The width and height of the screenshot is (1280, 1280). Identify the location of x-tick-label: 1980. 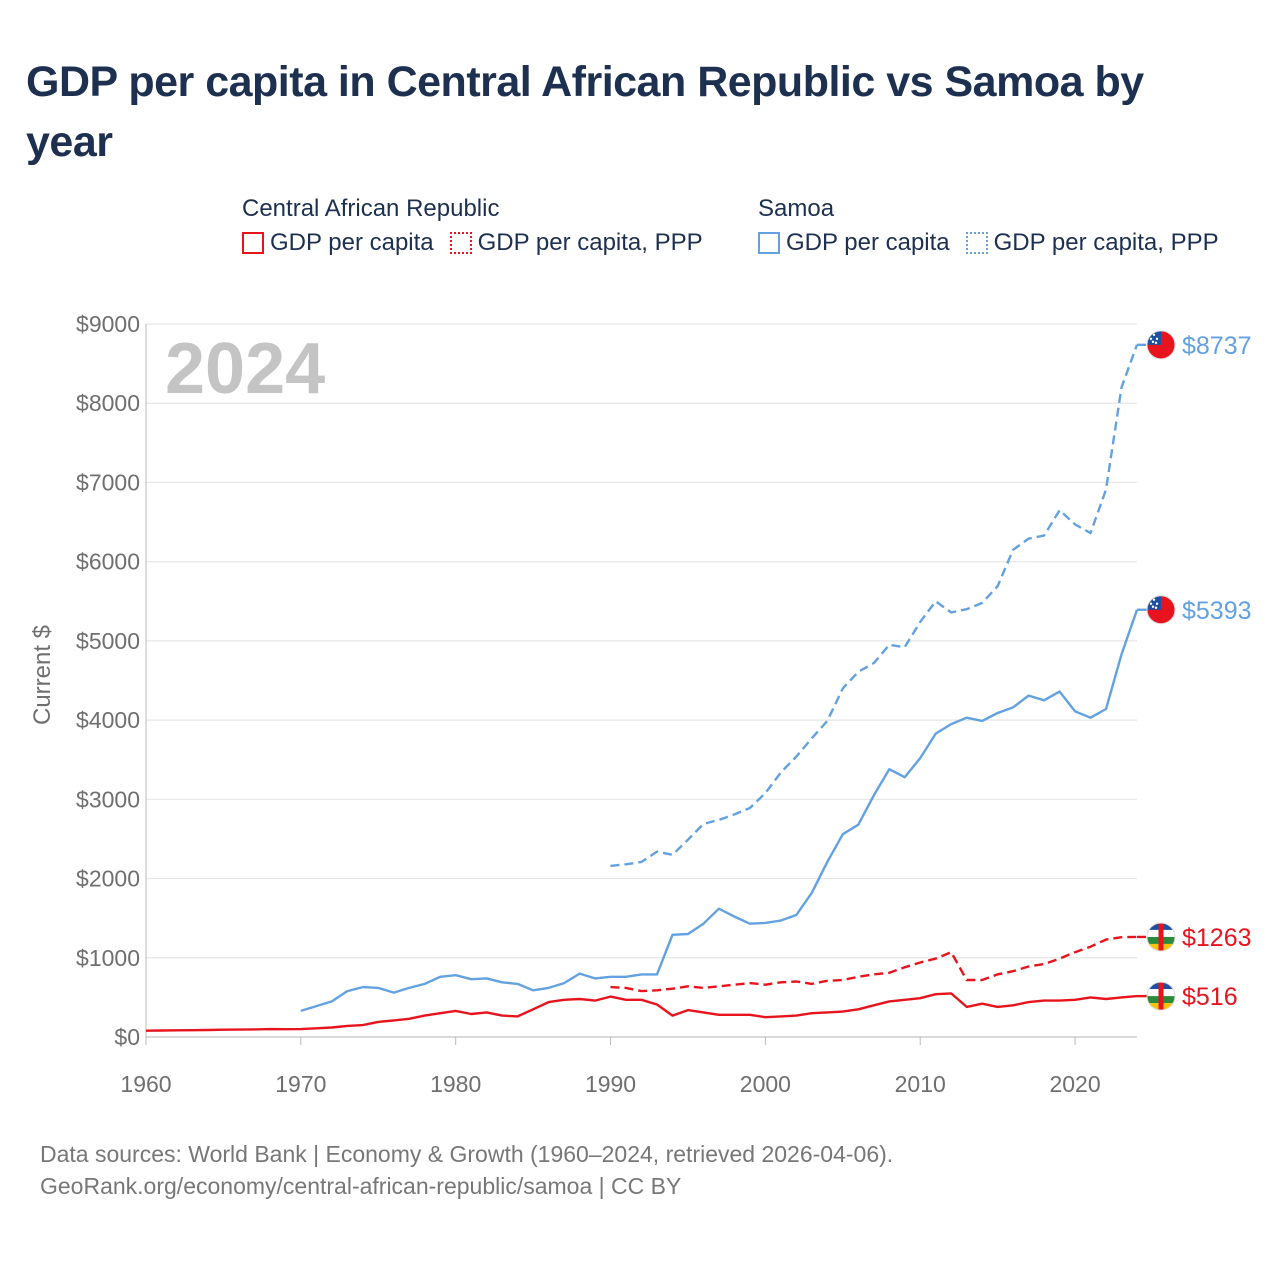
(455, 1084).